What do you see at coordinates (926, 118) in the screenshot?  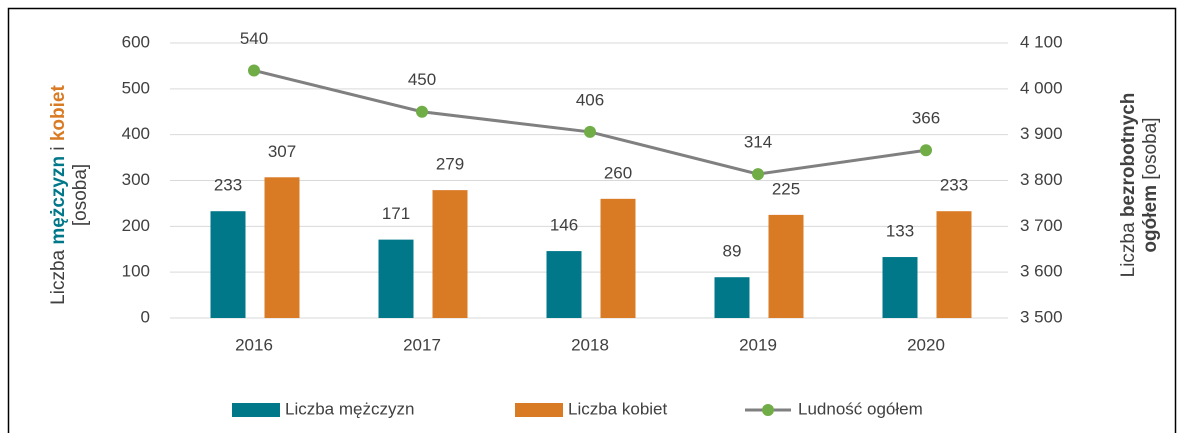 I see `data-label: 366` at bounding box center [926, 118].